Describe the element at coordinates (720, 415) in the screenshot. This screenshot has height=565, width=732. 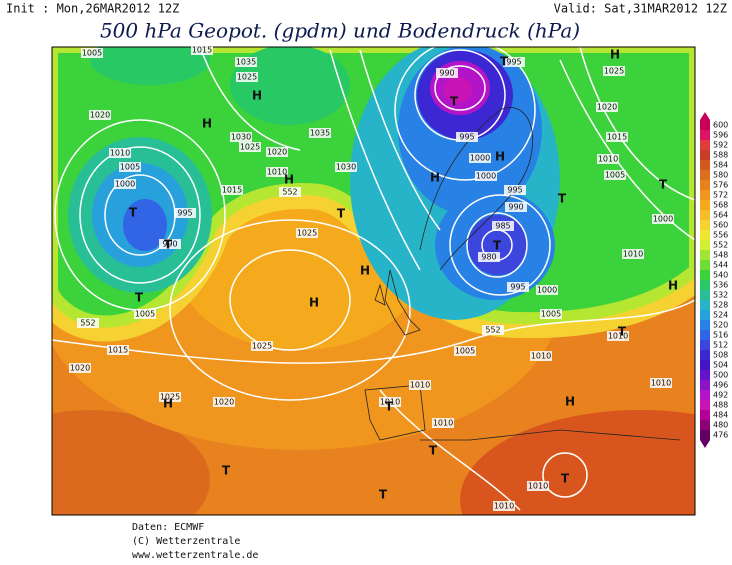
I see `colorbar-label: 484` at that location.